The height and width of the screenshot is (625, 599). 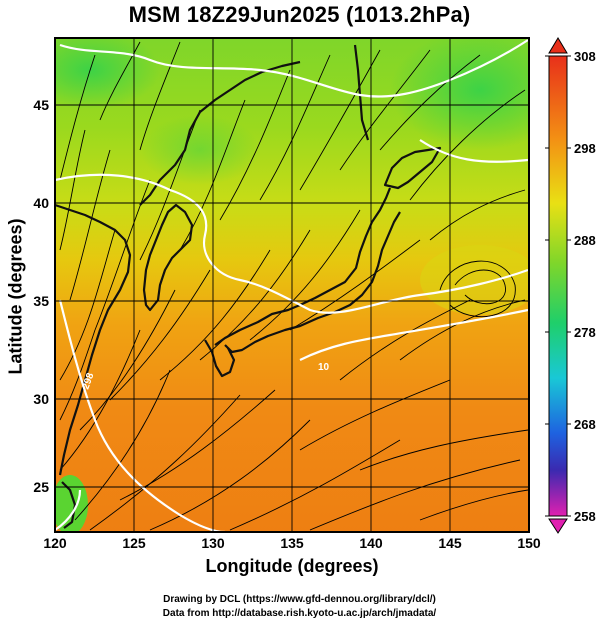 What do you see at coordinates (585, 148) in the screenshot?
I see `colorbar-tick-label: 298` at bounding box center [585, 148].